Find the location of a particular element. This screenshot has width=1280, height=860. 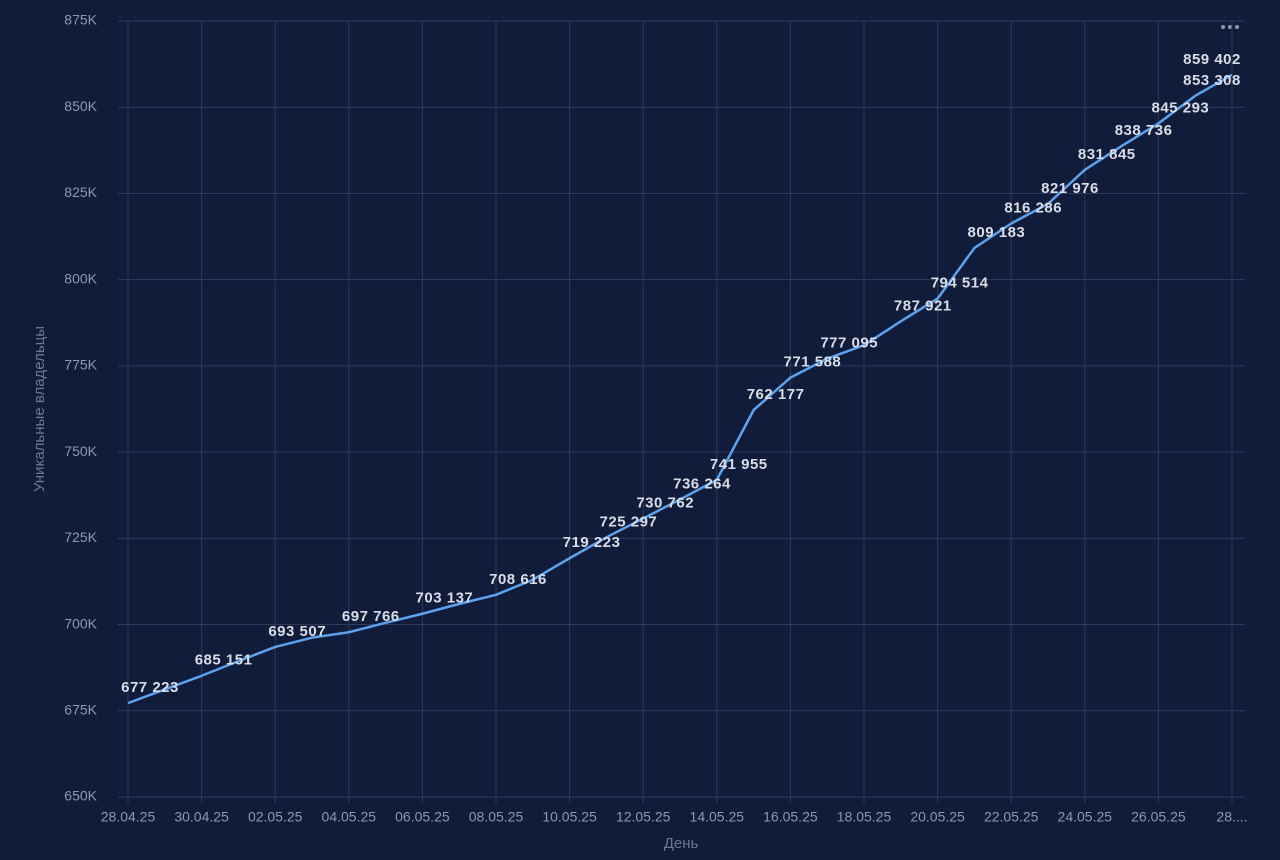

x-tick-label: 24.05.25 is located at coordinates (1085, 817).